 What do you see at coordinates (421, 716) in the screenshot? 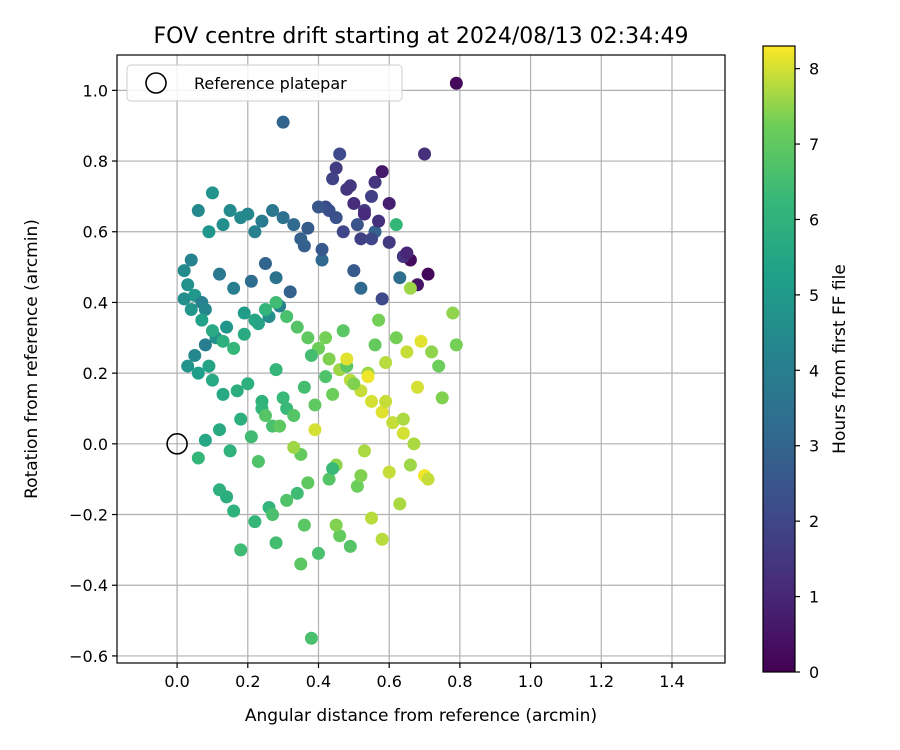
I see `x-axis-label: Angular distance from reference (arcmin)` at bounding box center [421, 716].